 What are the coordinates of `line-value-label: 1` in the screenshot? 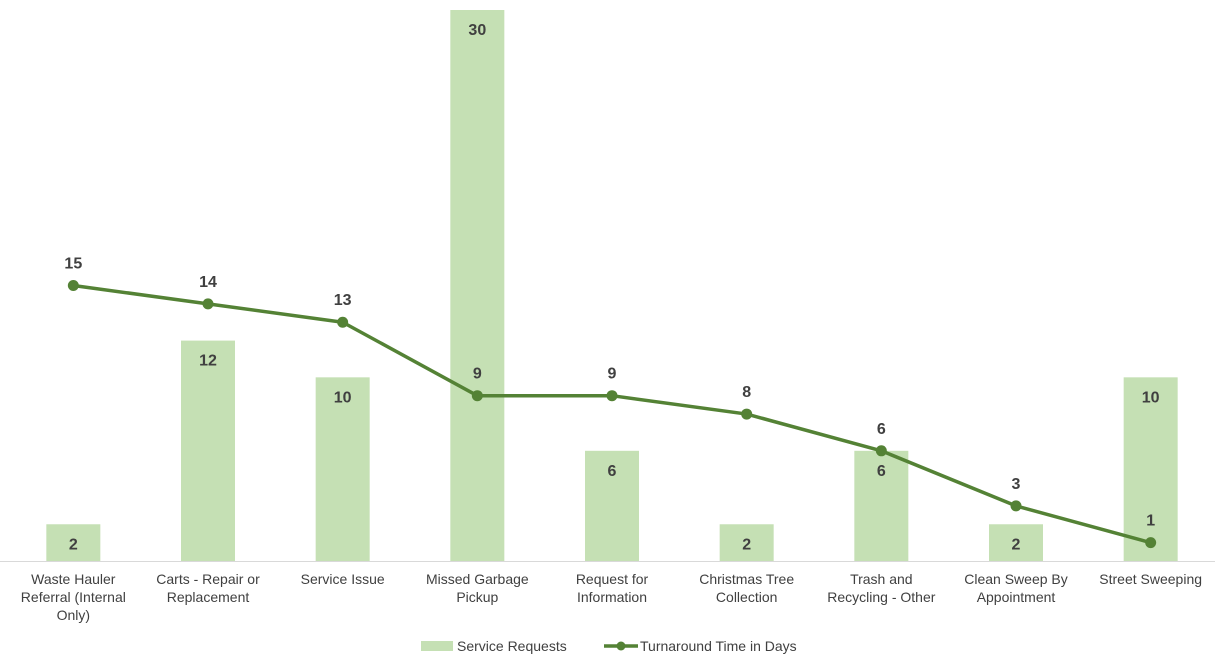 It's located at (1150, 521).